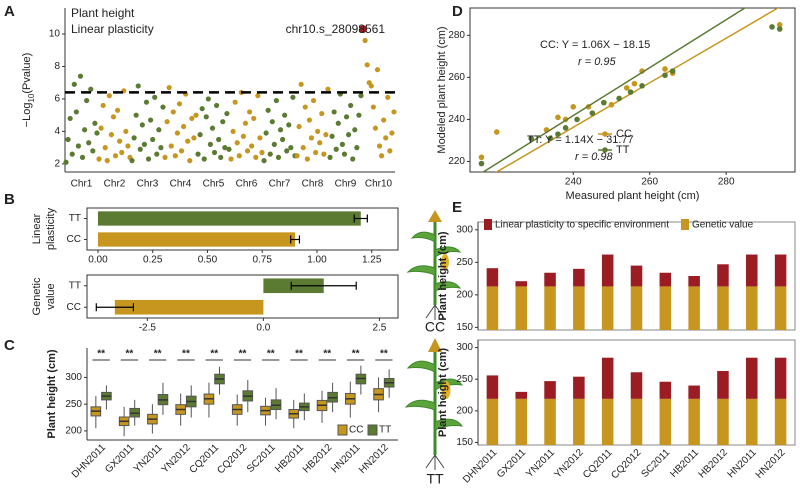 The image size is (800, 492). I want to click on x-tick-label: 260, so click(649, 182).